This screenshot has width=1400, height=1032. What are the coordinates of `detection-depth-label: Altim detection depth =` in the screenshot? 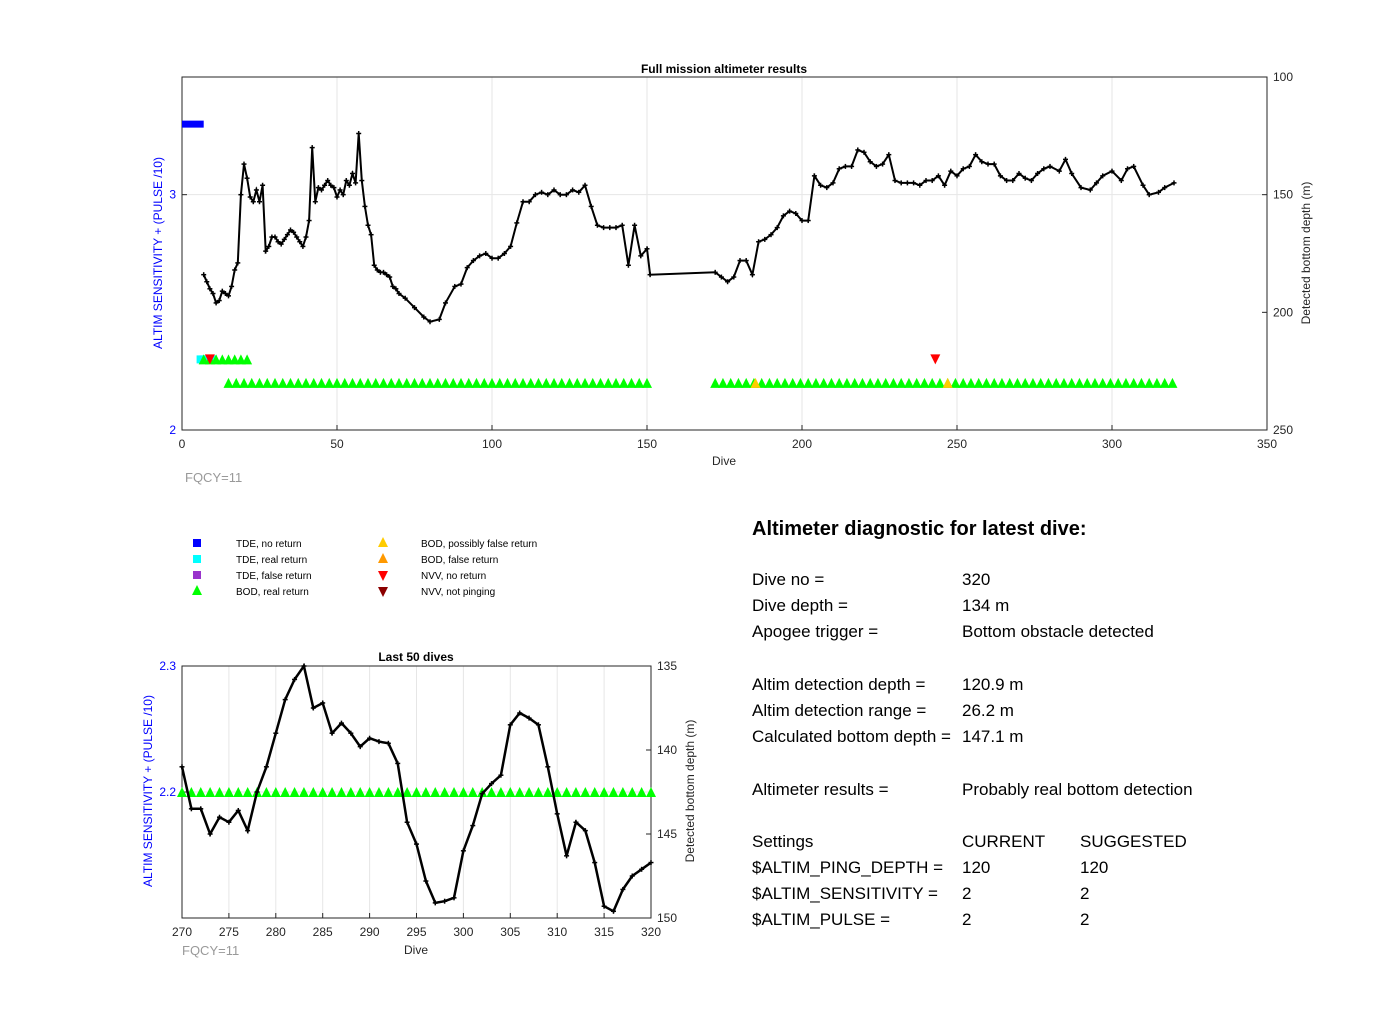 It's located at (839, 684).